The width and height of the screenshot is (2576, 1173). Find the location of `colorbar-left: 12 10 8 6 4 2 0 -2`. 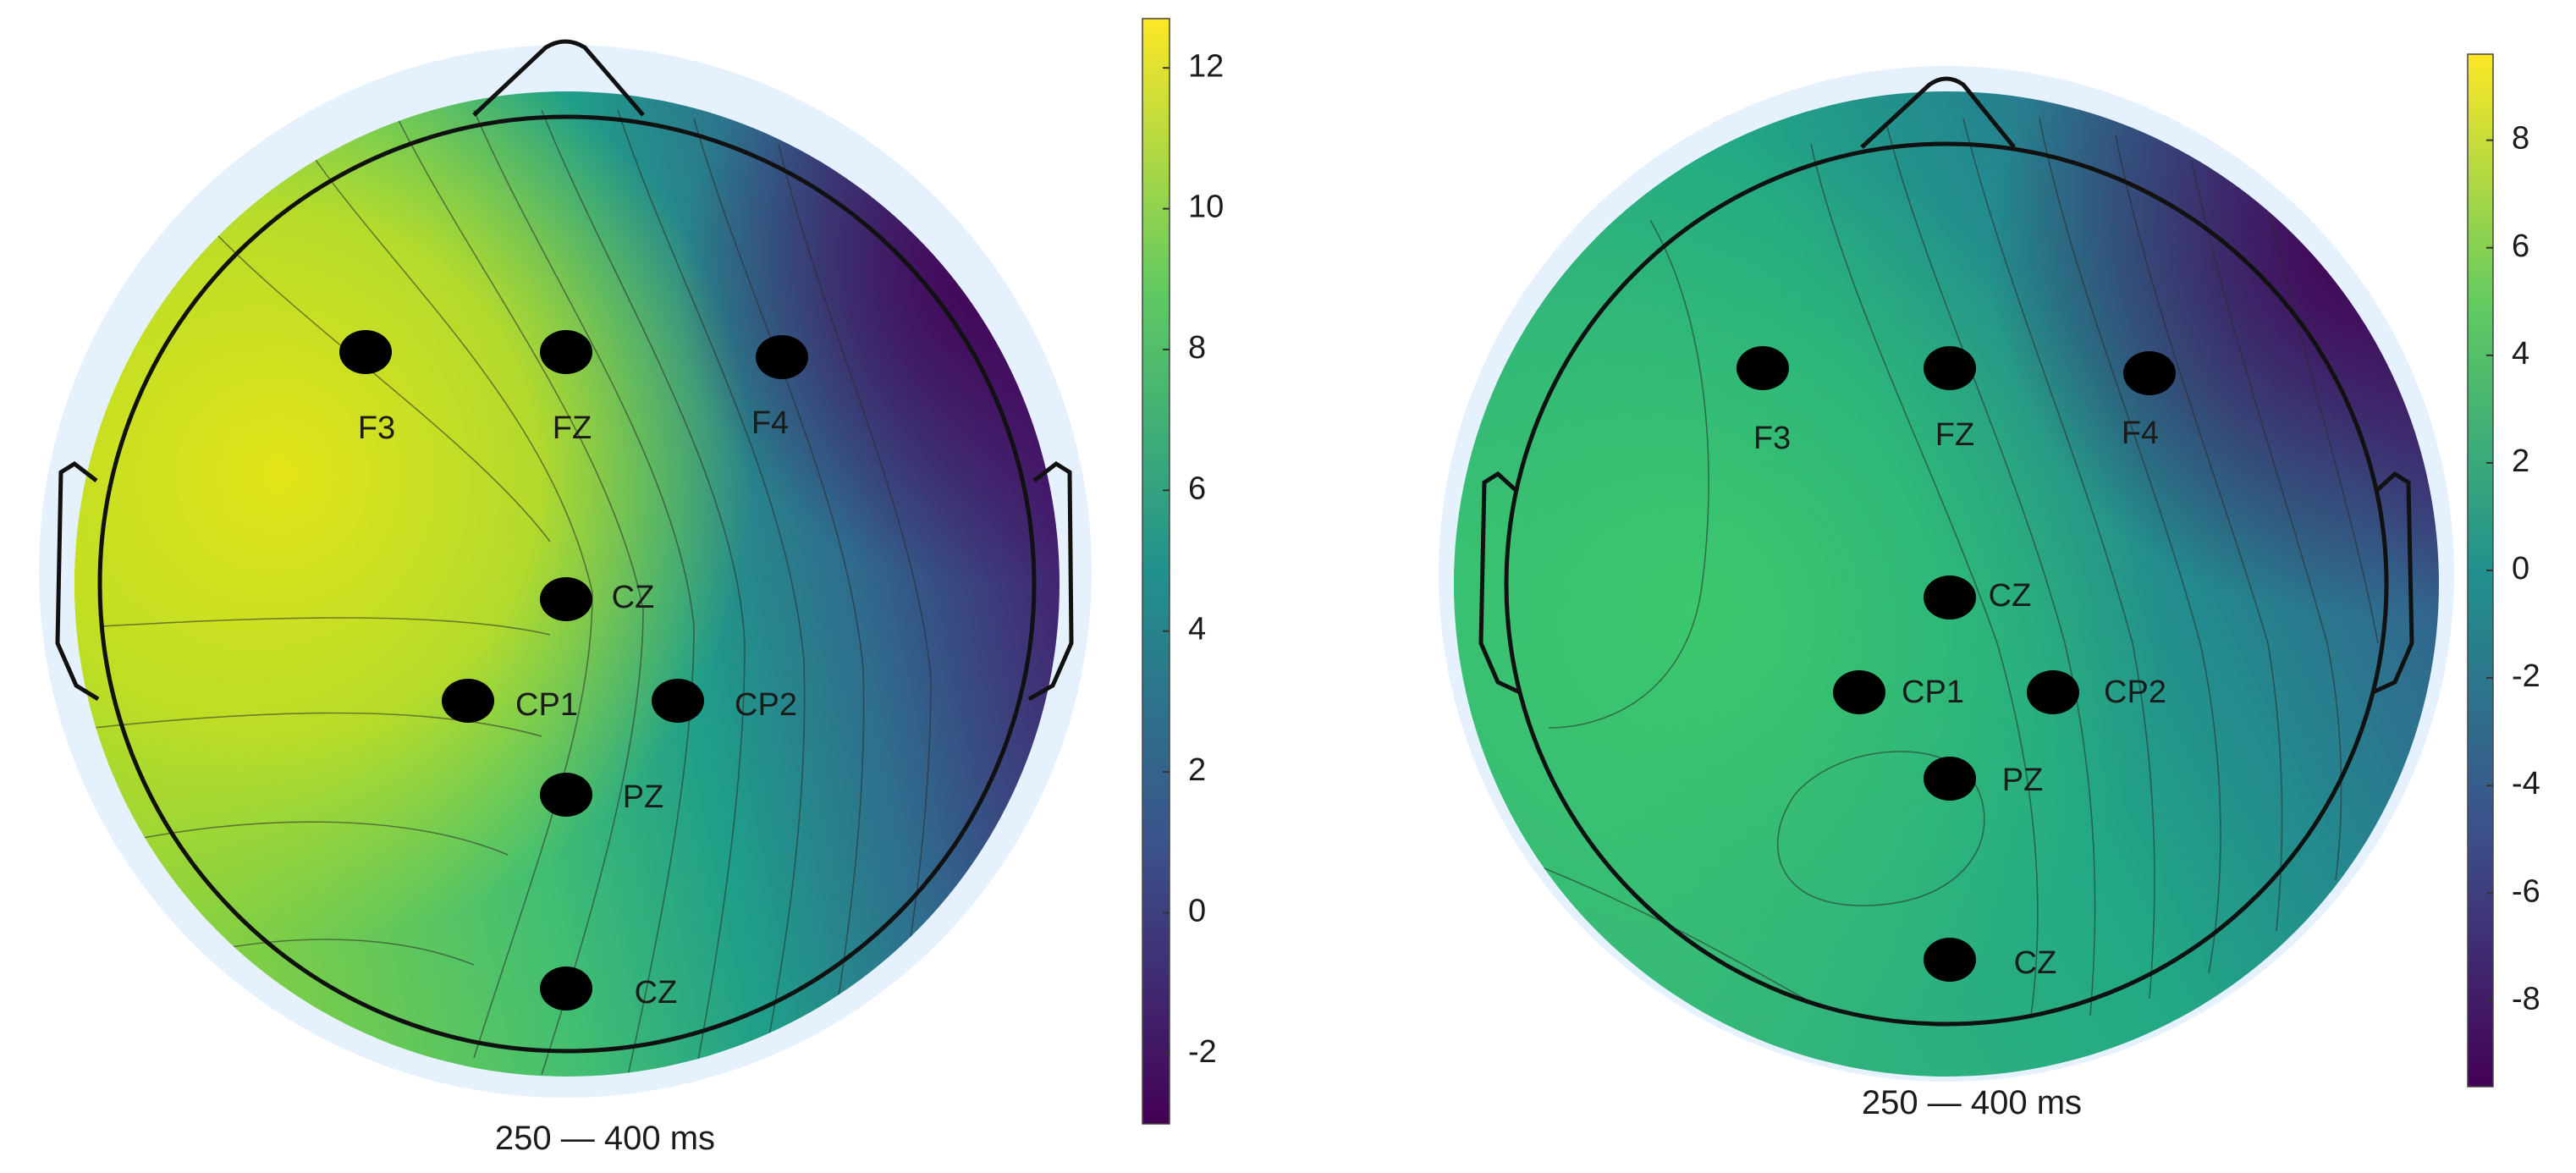

colorbar-left: 12 10 8 6 4 2 0 -2 is located at coordinates (1183, 571).